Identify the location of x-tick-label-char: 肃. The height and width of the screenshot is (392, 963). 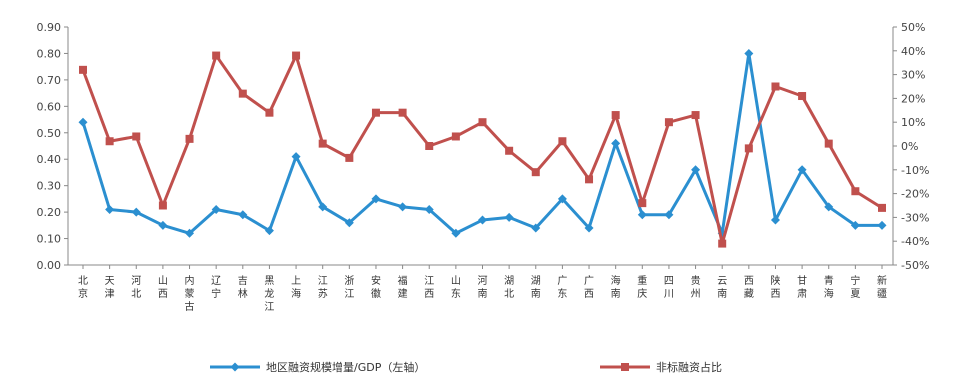
(802, 294).